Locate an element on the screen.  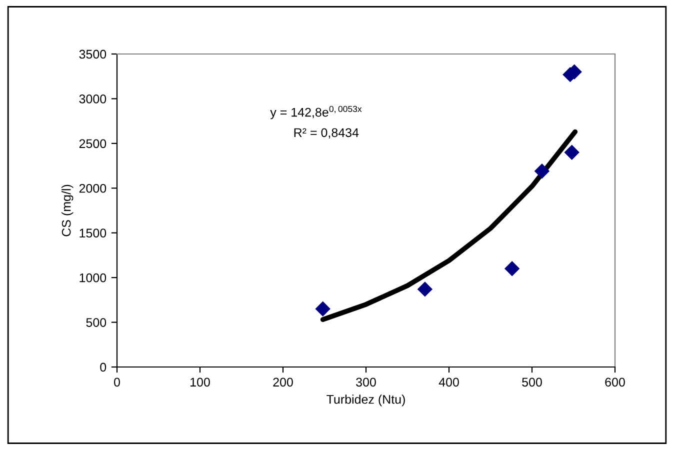
x-tick-label: 600 is located at coordinates (615, 382).